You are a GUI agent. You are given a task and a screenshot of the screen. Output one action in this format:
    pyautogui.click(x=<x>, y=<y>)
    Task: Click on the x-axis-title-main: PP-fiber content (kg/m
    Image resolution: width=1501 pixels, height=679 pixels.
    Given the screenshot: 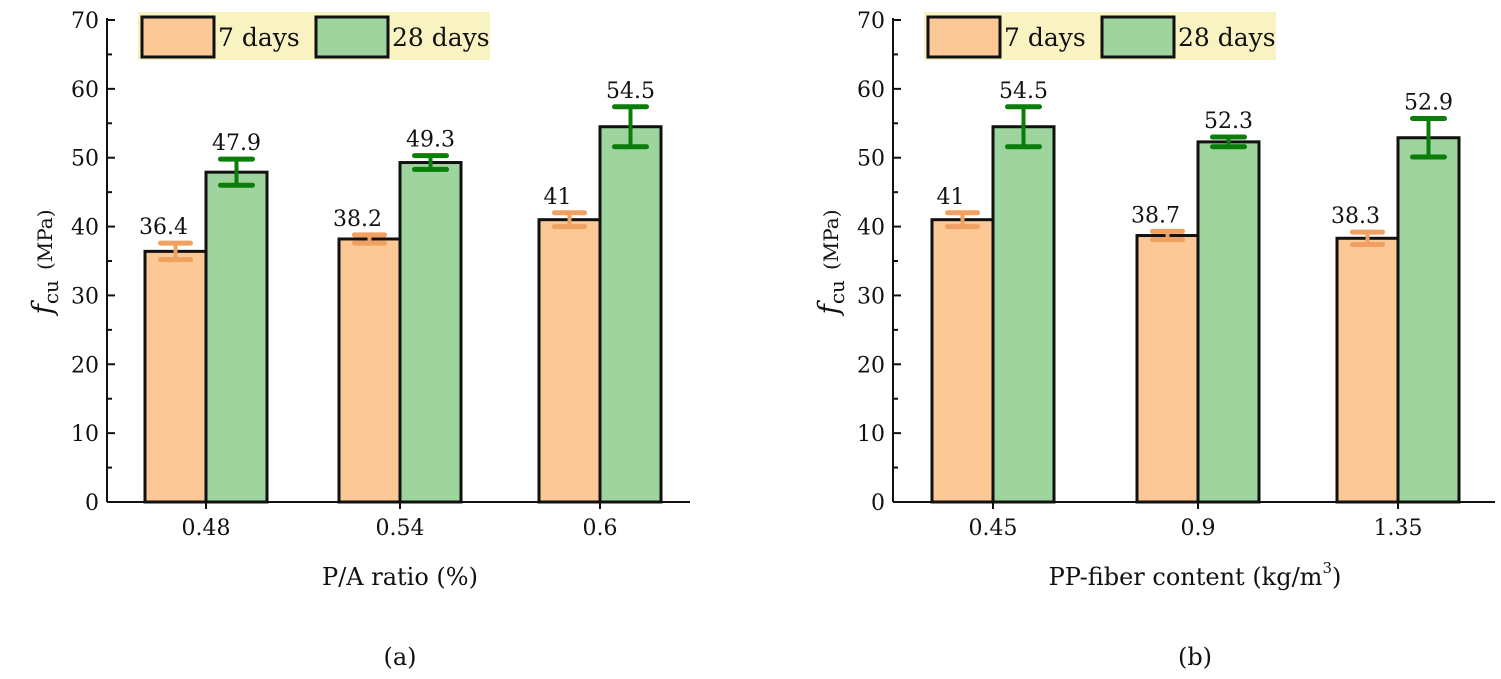 What is the action you would take?
    pyautogui.click(x=1186, y=577)
    